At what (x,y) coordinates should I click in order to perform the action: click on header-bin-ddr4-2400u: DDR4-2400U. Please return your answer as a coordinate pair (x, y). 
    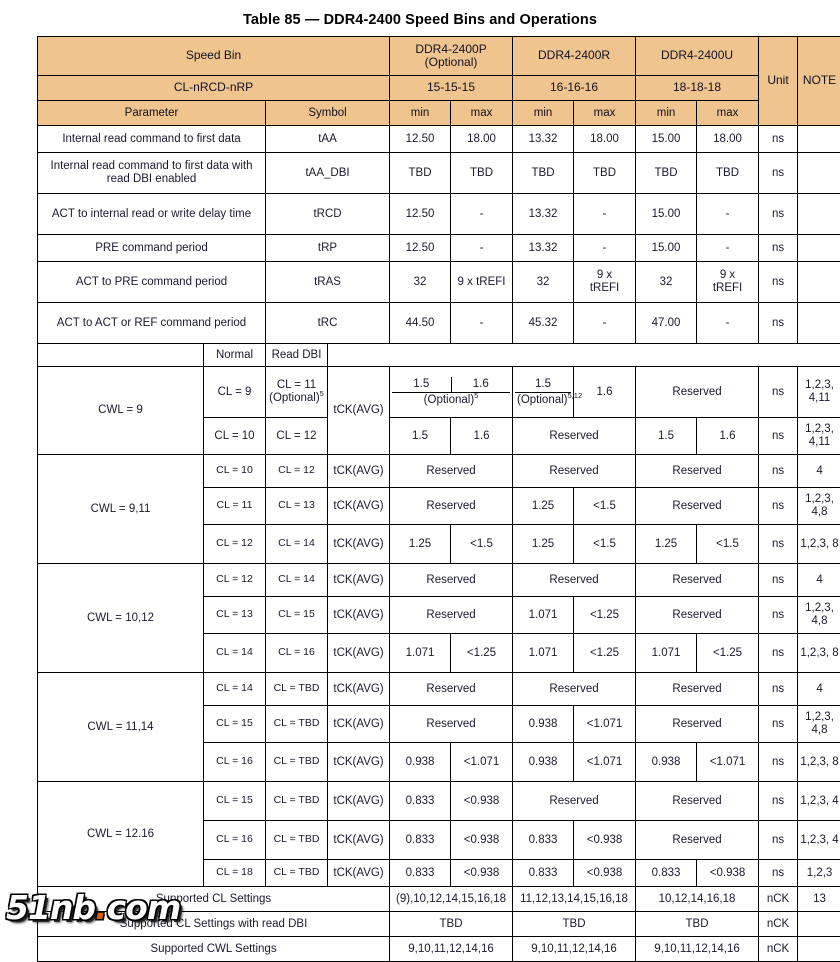
    Looking at the image, I should click on (697, 56).